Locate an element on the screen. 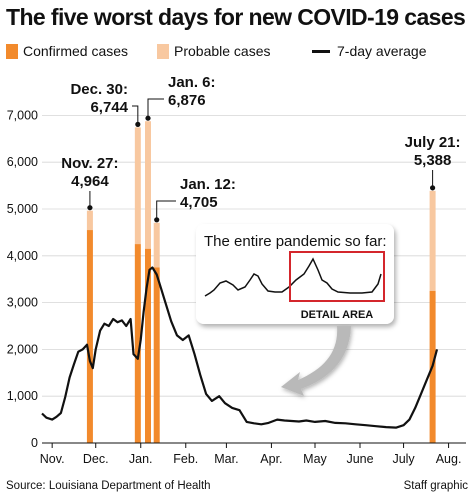  x-tick-label: June is located at coordinates (359, 459).